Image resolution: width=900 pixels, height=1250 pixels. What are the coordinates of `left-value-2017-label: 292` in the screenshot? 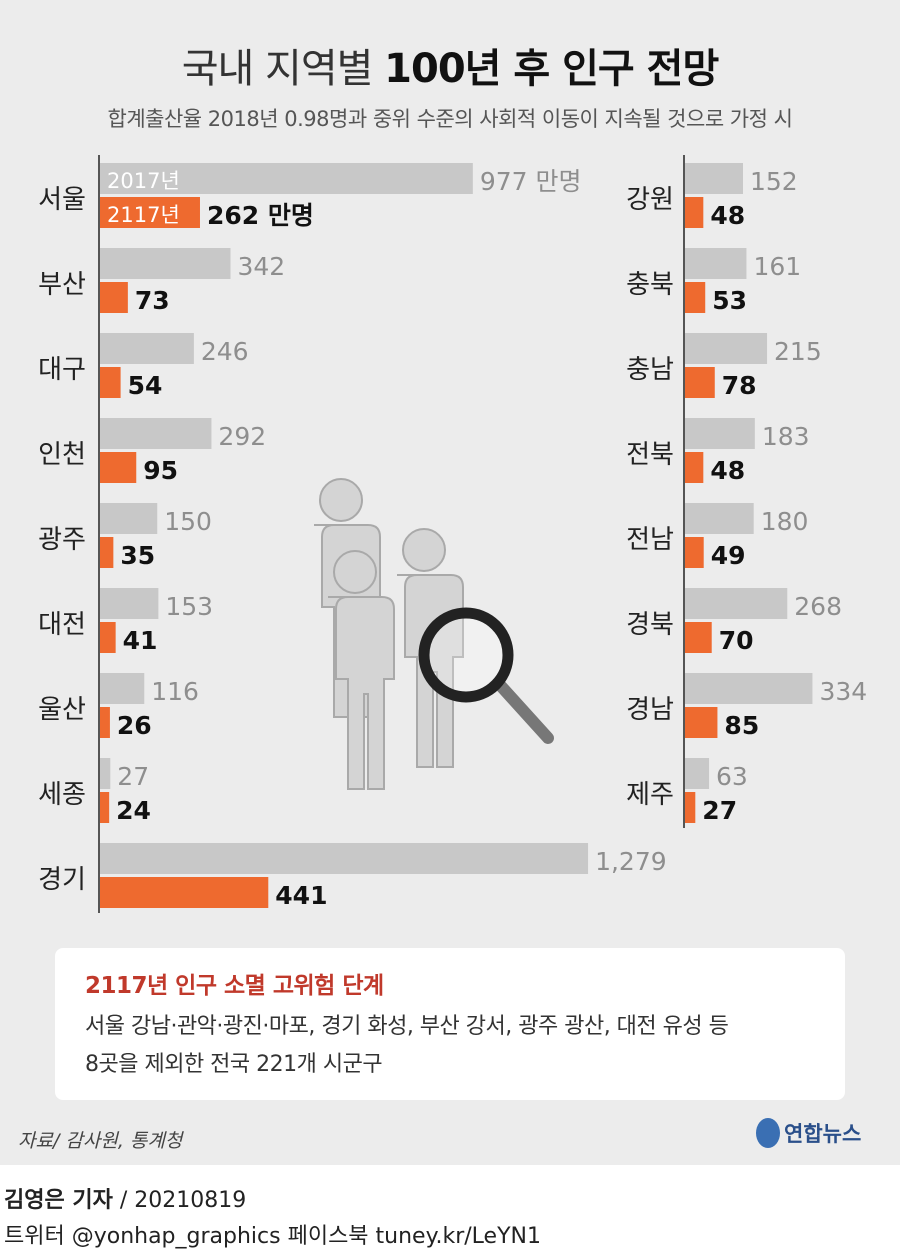 It's located at (242, 436).